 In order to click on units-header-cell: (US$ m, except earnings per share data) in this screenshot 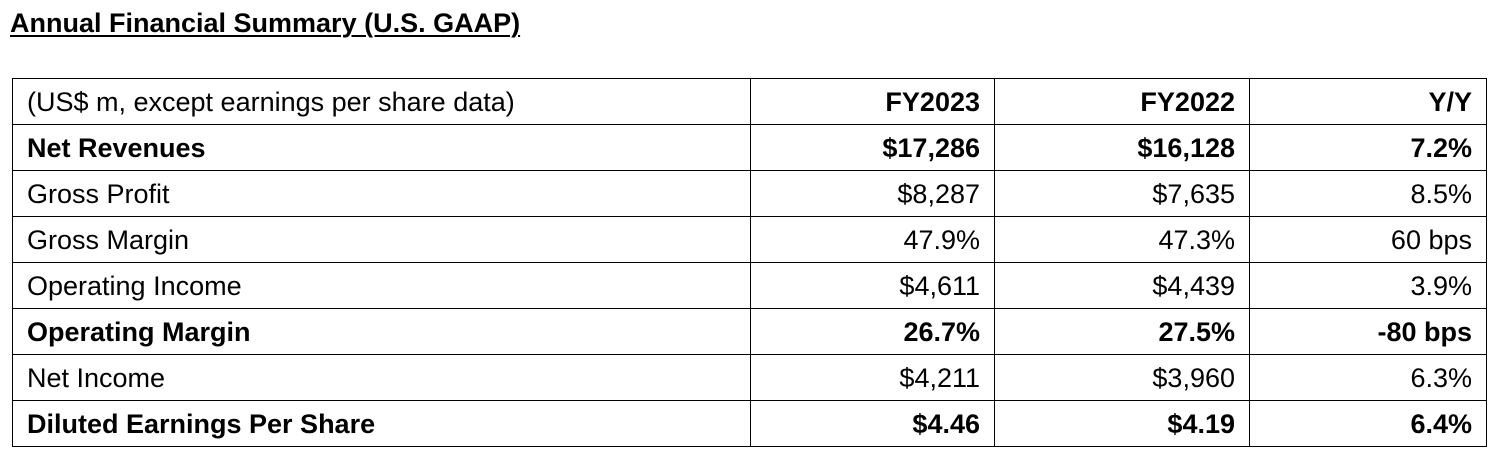, I will do `click(381, 101)`.